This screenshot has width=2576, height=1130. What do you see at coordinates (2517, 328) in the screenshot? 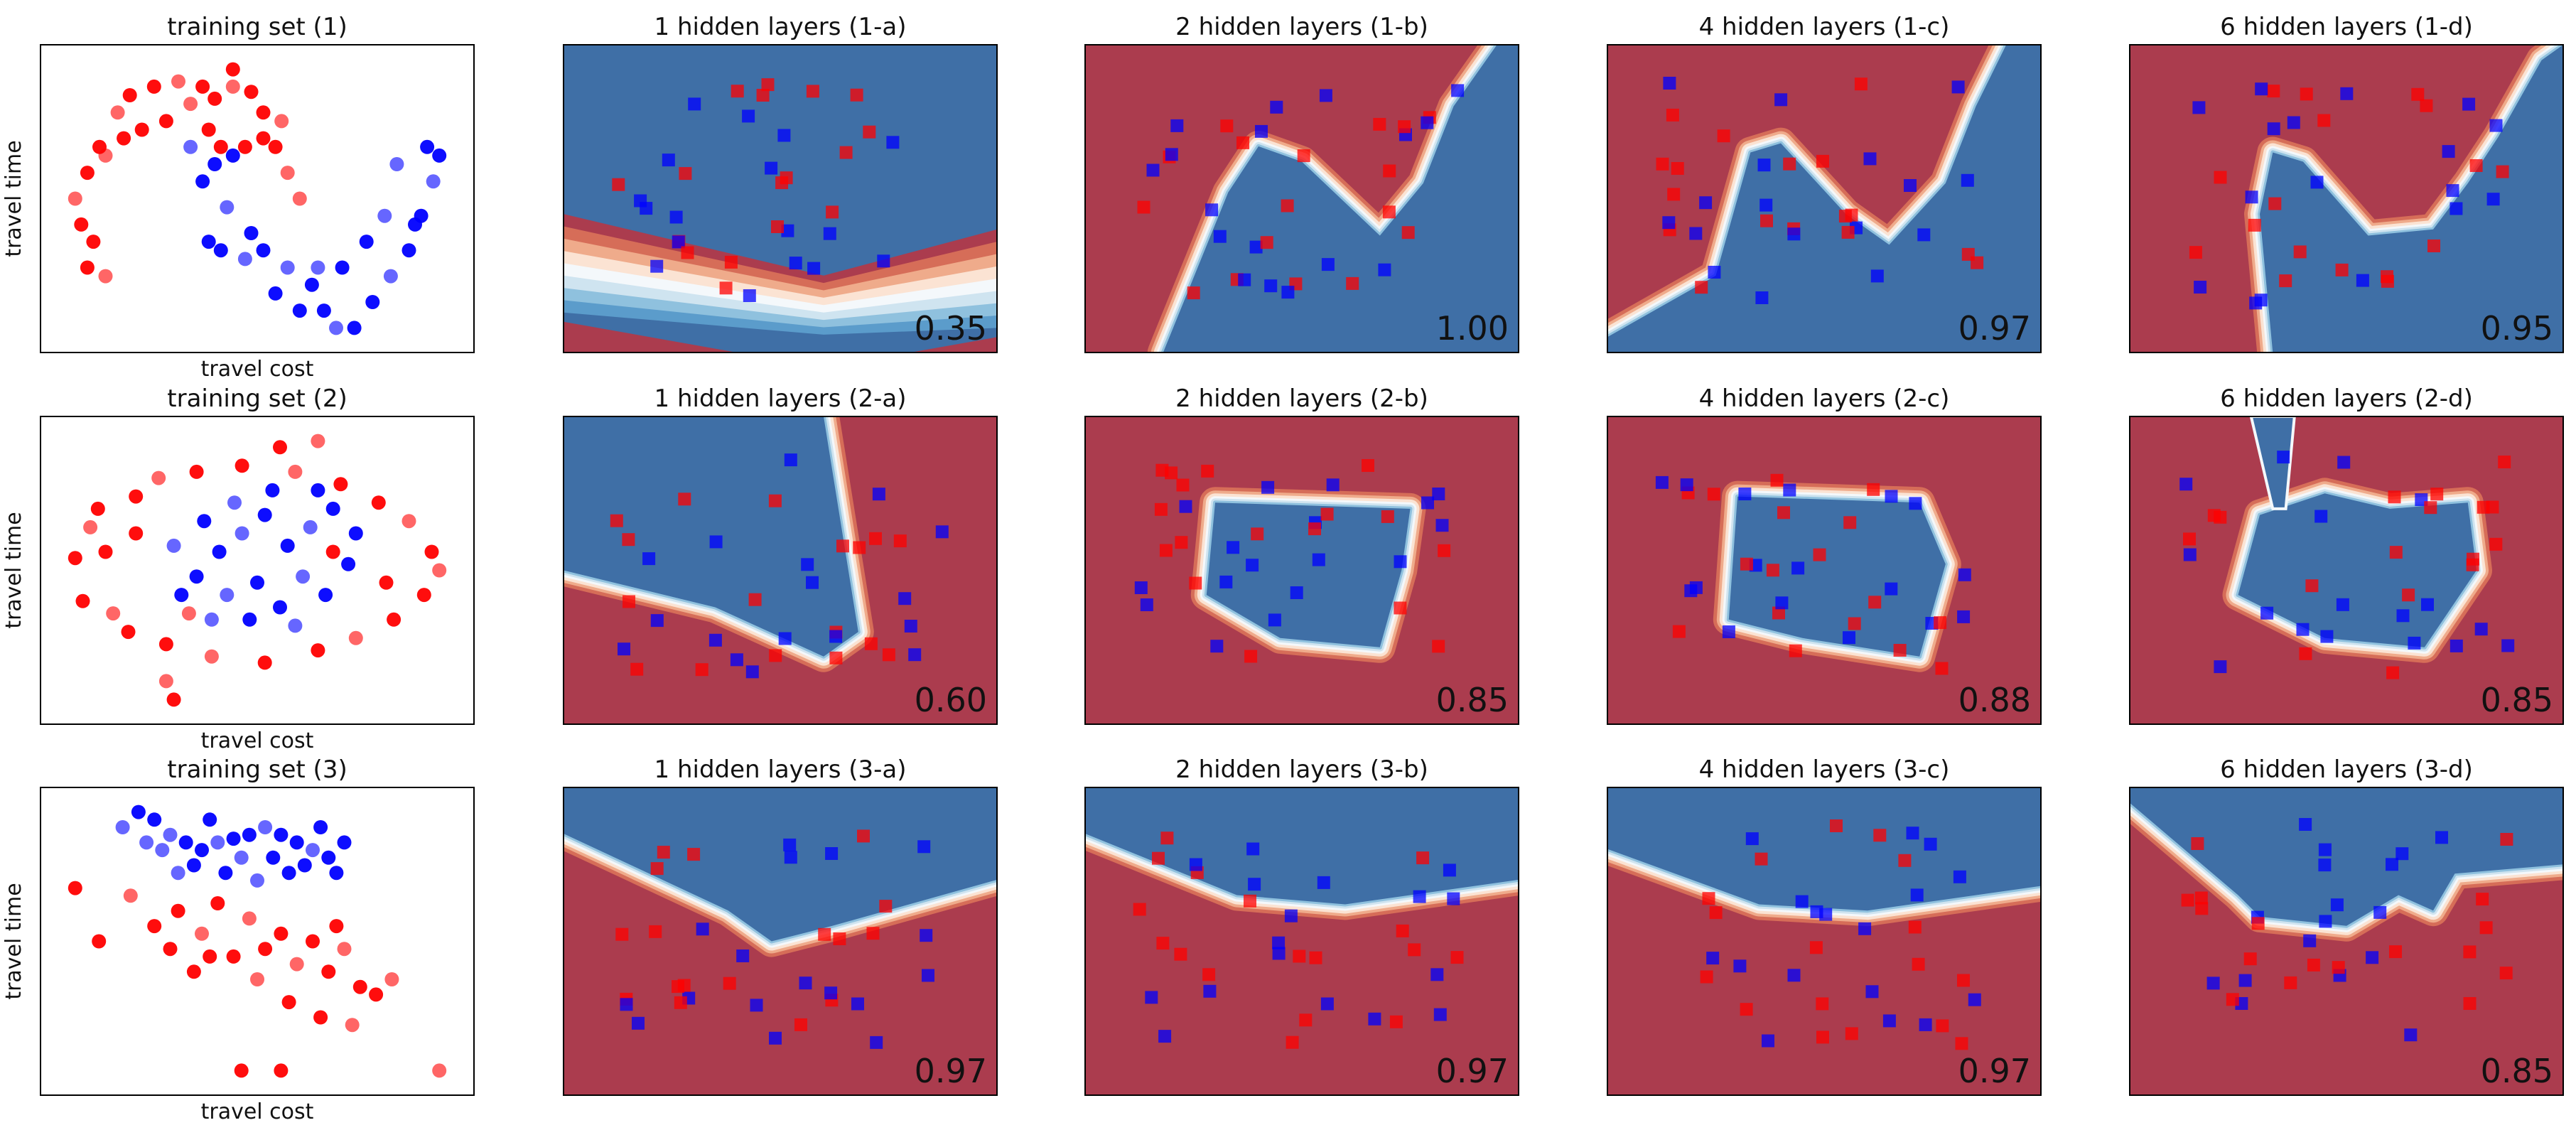
I see `accuracy-label: 0.95` at bounding box center [2517, 328].